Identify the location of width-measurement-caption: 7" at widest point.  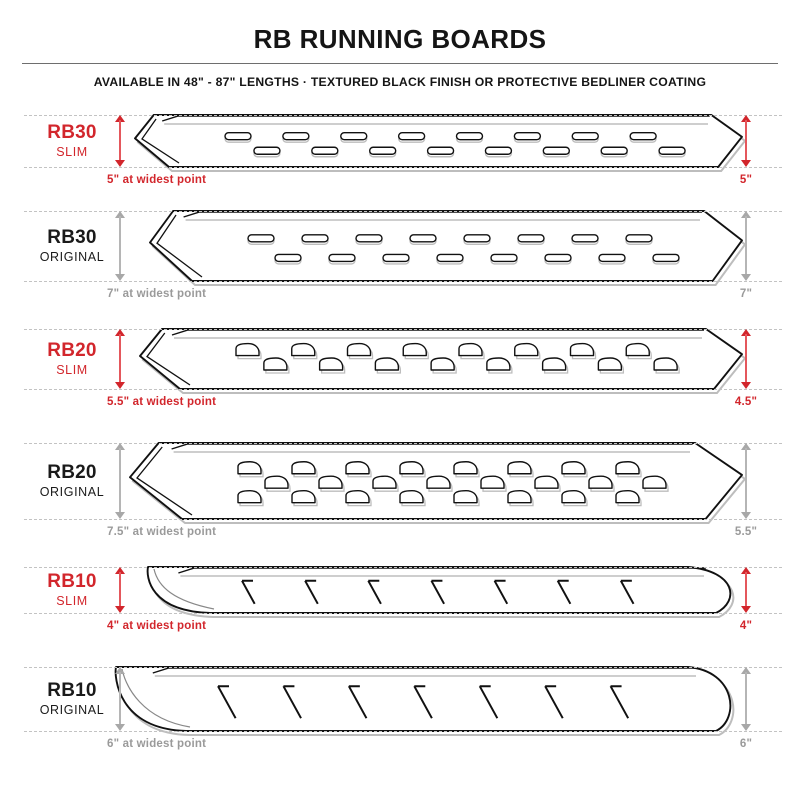
(157, 294).